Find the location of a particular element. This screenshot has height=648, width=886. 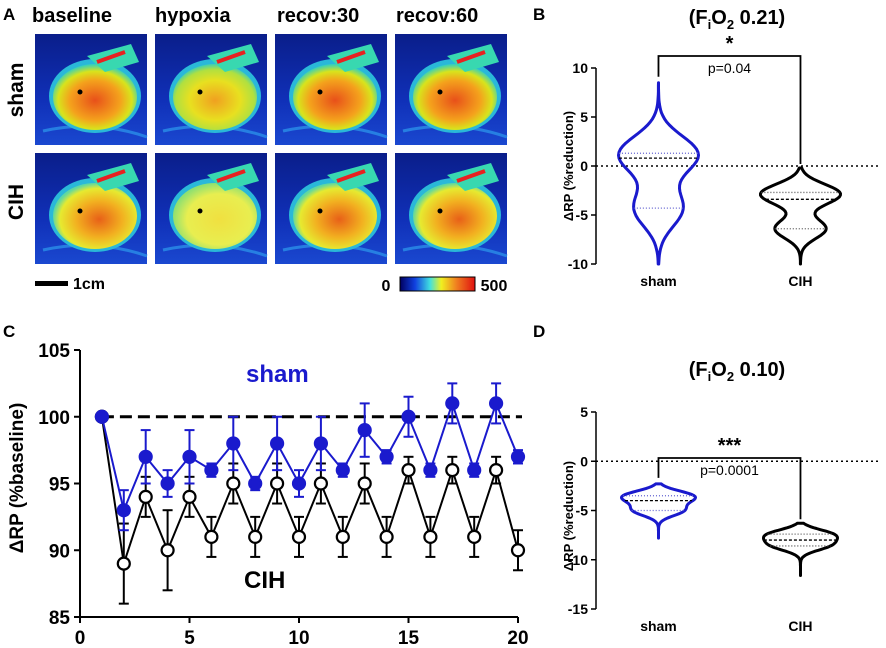

d-y-tick-label: 5 is located at coordinates (584, 412).